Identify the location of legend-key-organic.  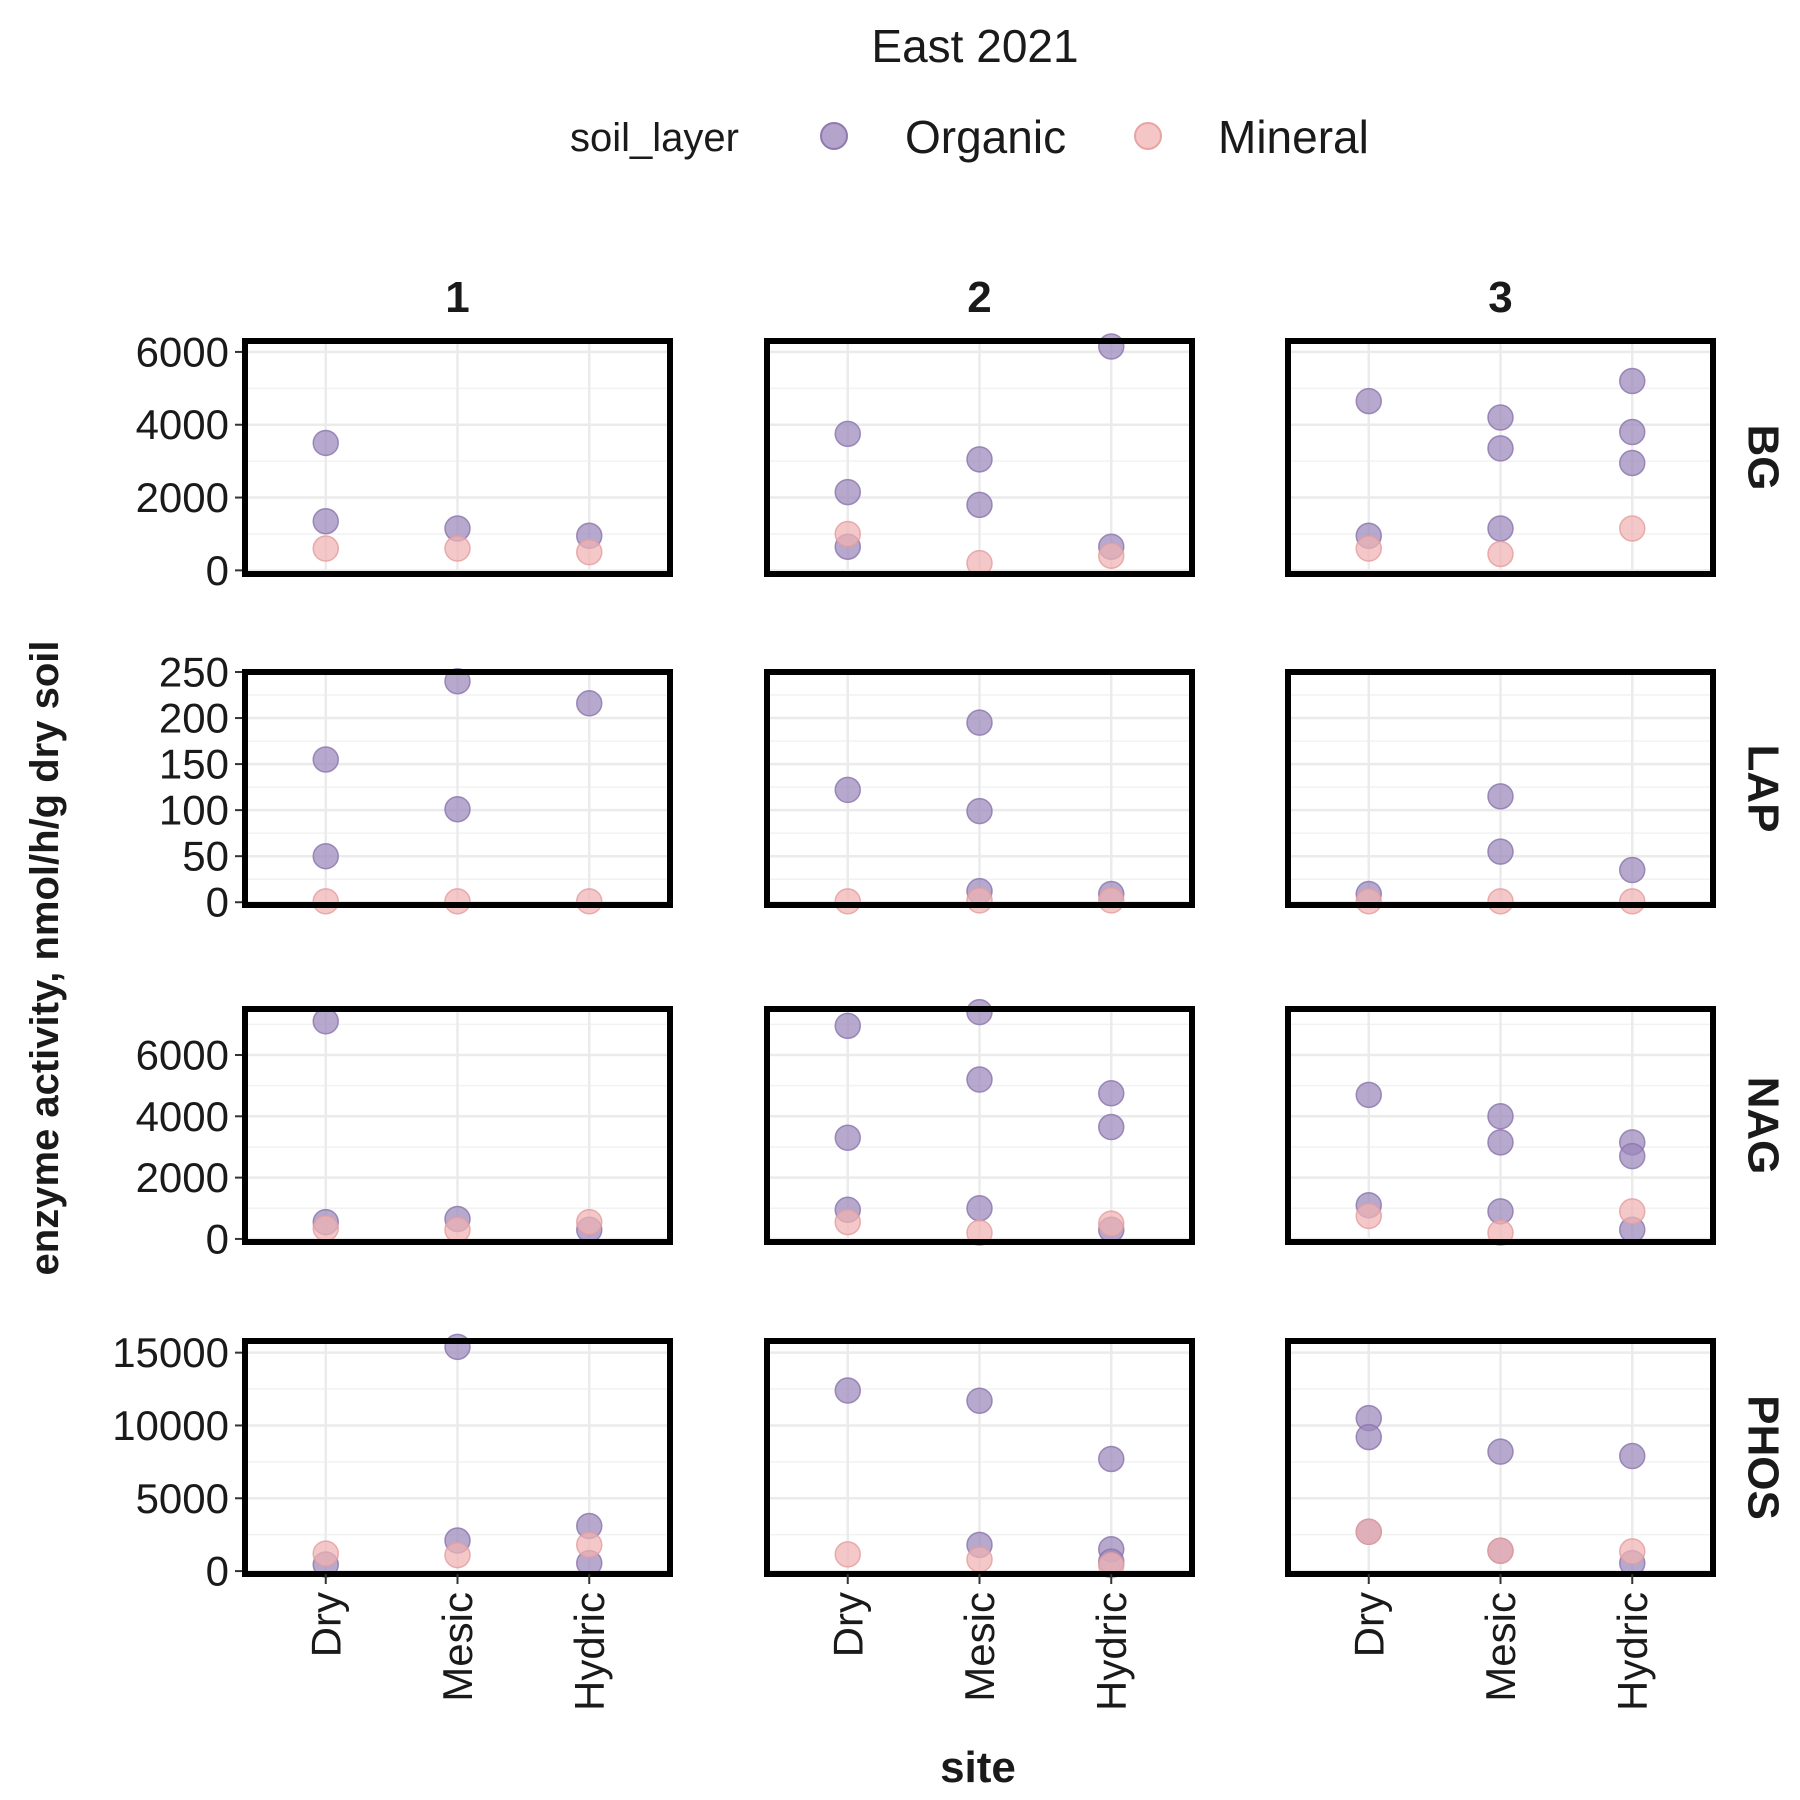
(834, 136).